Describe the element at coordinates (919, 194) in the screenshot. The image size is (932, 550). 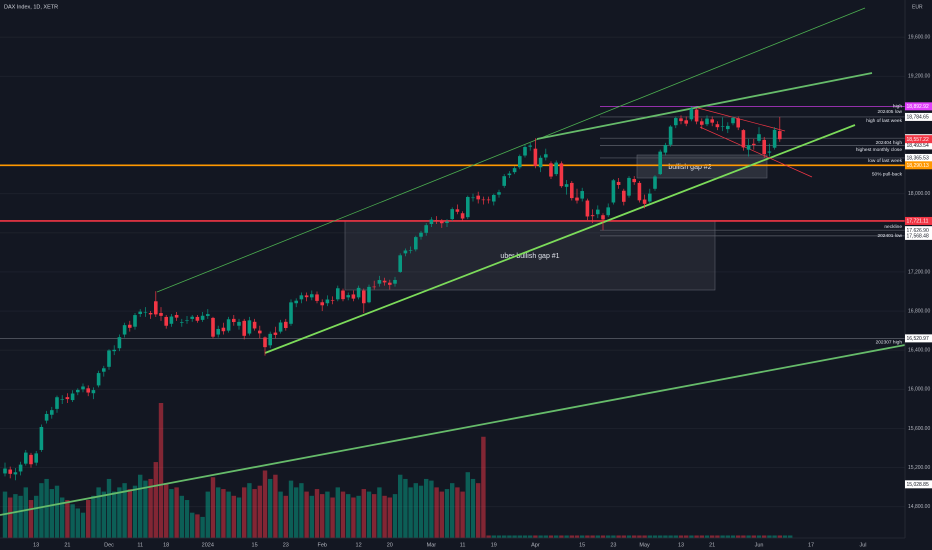
I see `y-tick-label: 18,000.00` at that location.